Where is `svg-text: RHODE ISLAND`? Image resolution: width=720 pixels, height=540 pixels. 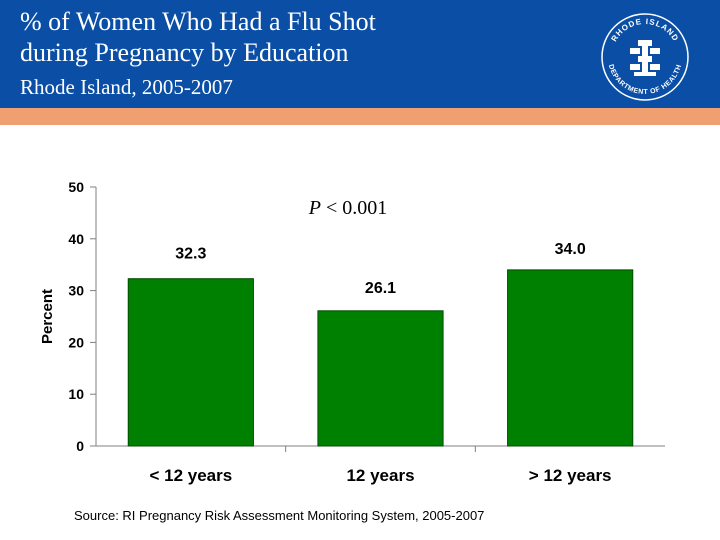 svg-text: RHODE ISLAND is located at coordinates (644, 30).